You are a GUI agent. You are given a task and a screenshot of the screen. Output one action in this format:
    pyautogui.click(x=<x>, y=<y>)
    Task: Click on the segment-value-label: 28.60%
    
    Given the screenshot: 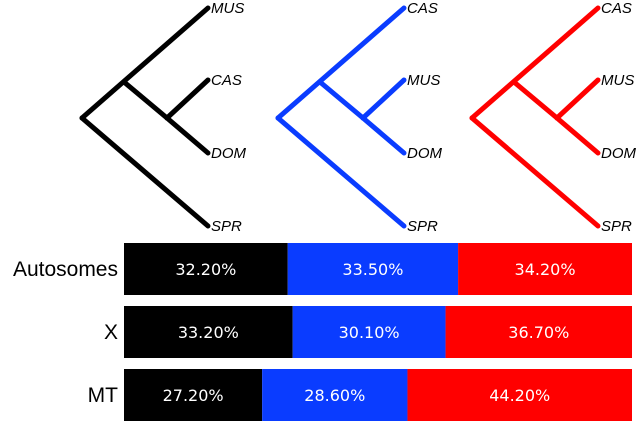 What is the action you would take?
    pyautogui.click(x=334, y=395)
    